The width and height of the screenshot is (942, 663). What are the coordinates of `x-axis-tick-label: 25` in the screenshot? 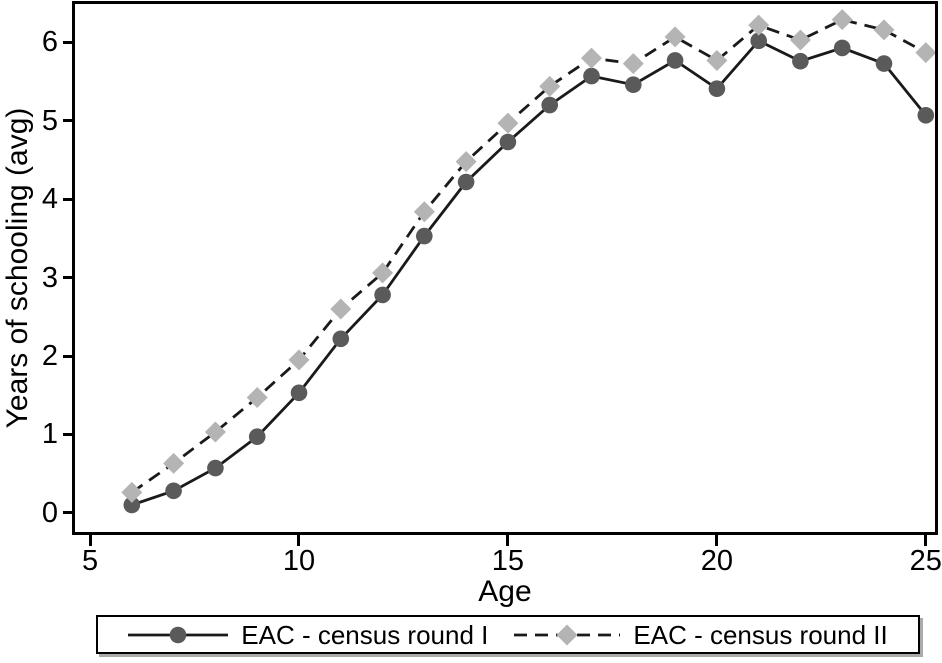 It's located at (925, 561).